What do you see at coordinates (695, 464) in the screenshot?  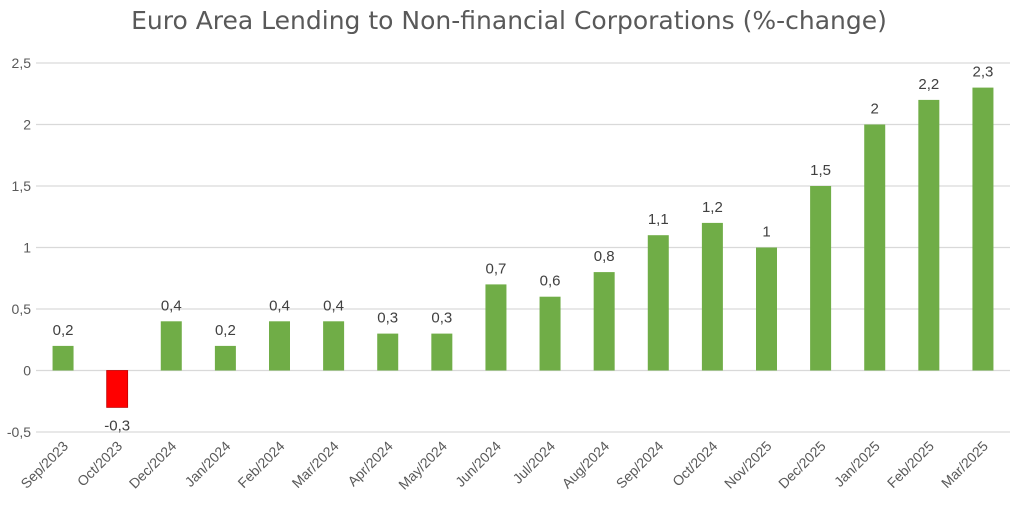 I see `x-tick-label: Oct/2024` at bounding box center [695, 464].